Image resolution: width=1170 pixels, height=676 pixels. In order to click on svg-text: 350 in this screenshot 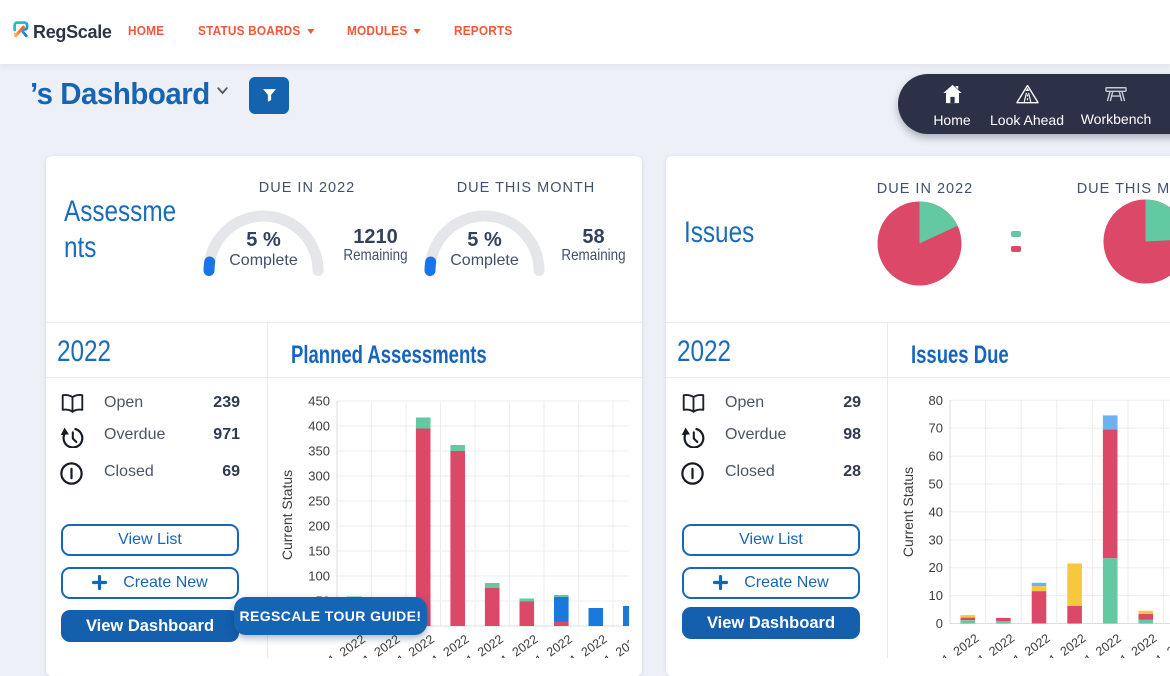, I will do `click(319, 451)`.